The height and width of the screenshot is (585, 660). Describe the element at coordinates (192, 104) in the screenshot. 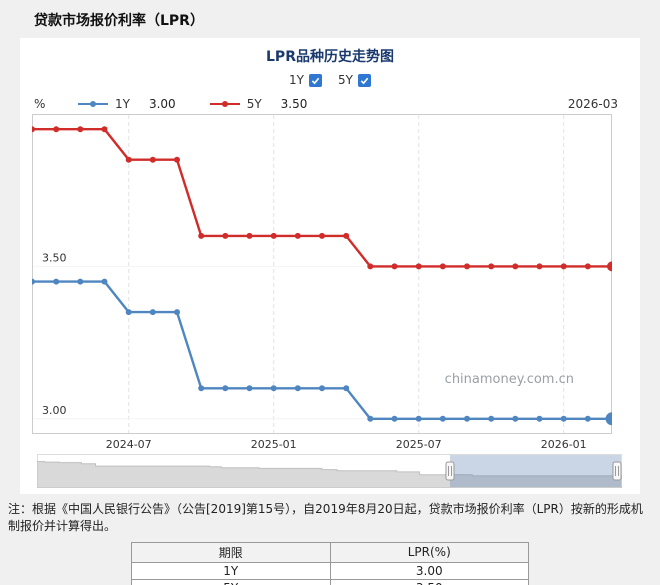

I see `legend: 1Y 3.00 5Y 3.50` at that location.